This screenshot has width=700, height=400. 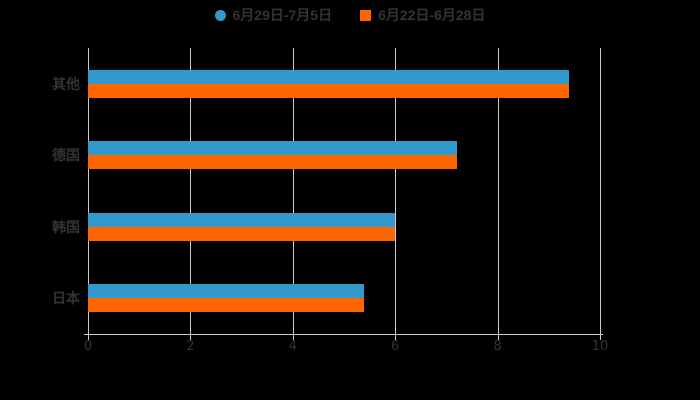 What do you see at coordinates (88, 346) in the screenshot?
I see `x-axis-tick-label: 0` at bounding box center [88, 346].